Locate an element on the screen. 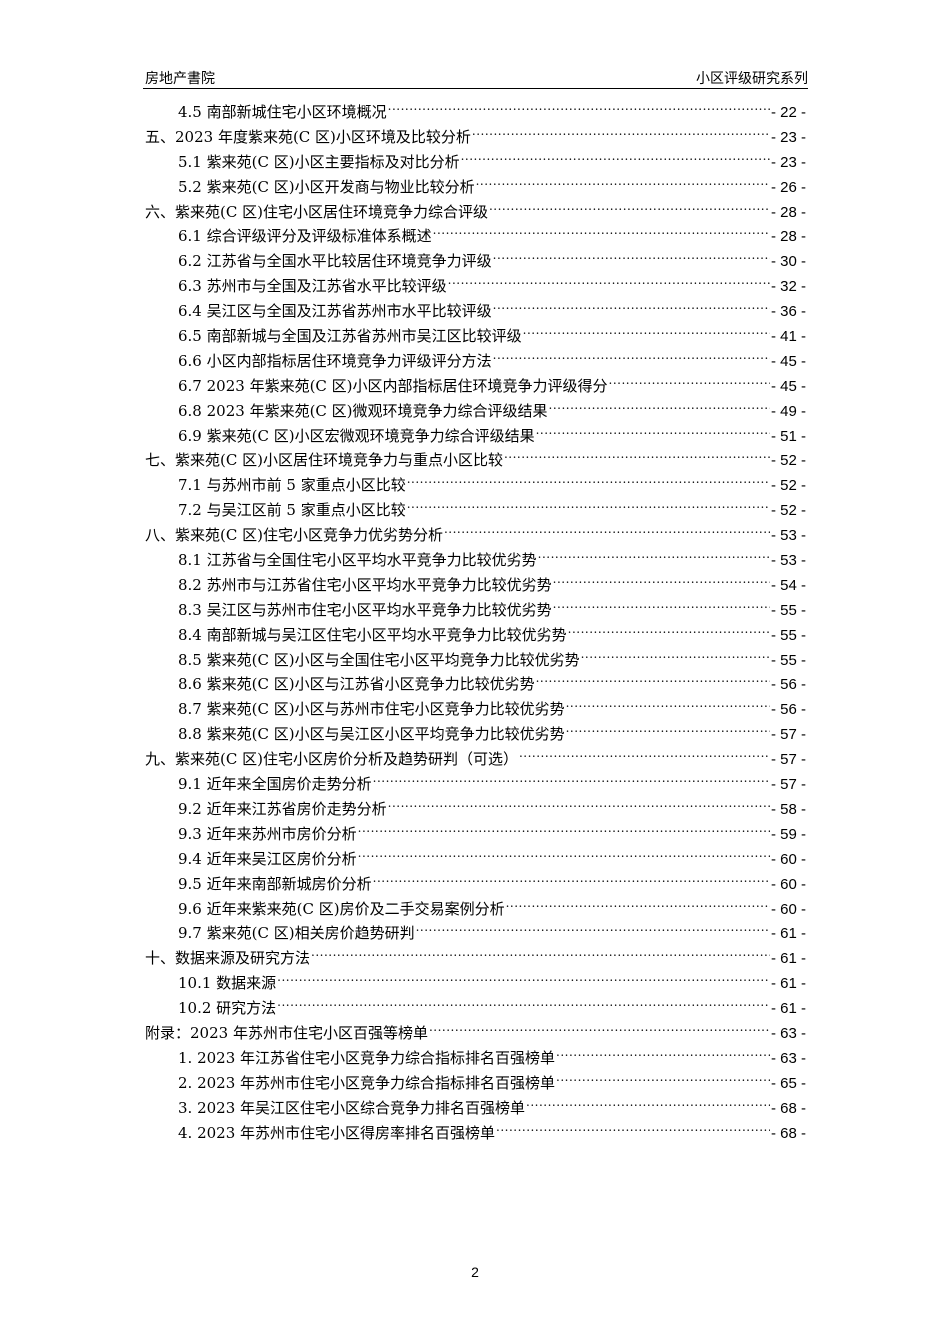 The image size is (950, 1344). toc-entry: 1. 2023 年江苏省住宅小区竞争力综合指标排名百强榜单 - 63 - is located at coordinates (475, 1059).